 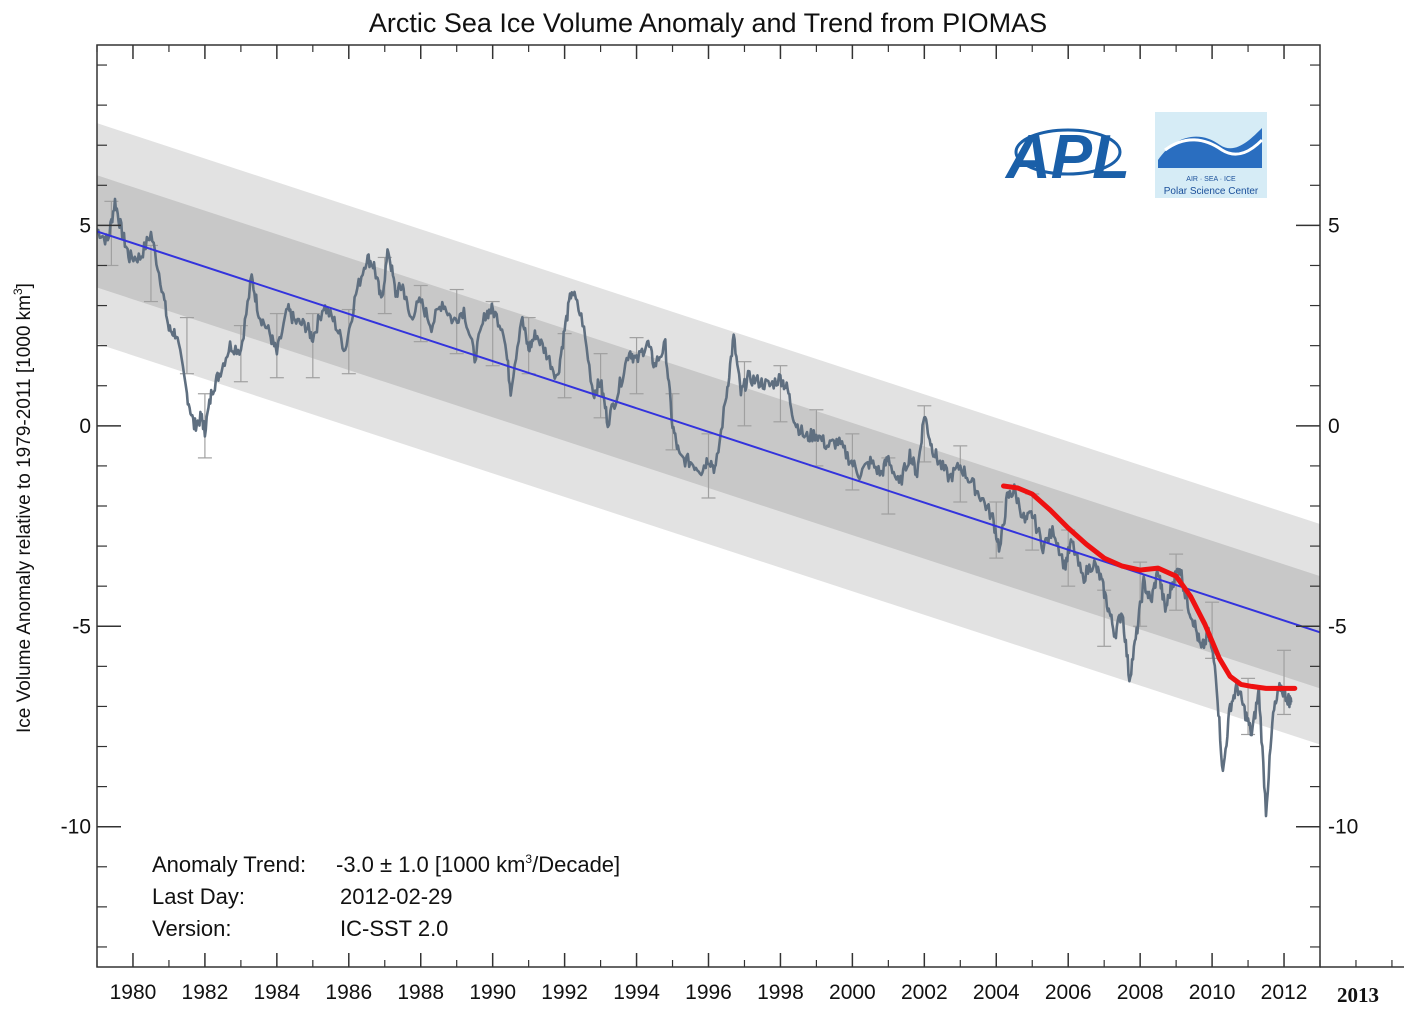 What do you see at coordinates (1068, 992) in the screenshot?
I see `x-tick-label: 2006` at bounding box center [1068, 992].